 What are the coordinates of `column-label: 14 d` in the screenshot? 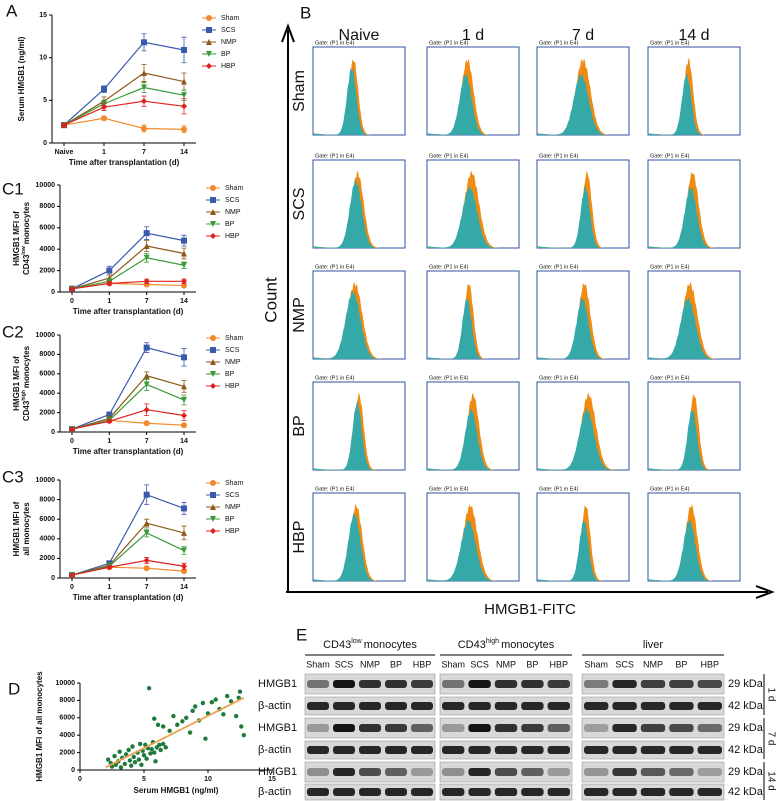 It's located at (693, 35).